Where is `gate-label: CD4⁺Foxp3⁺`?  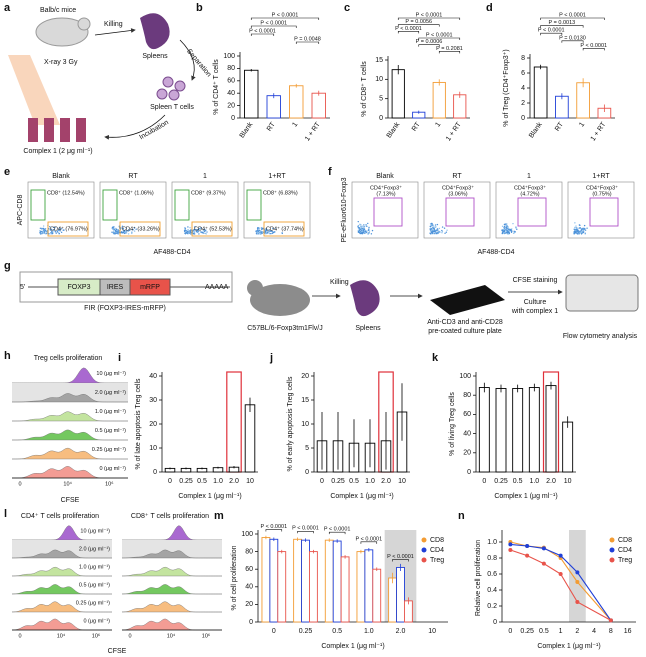
gate-label: CD4⁺Foxp3⁺ is located at coordinates (602, 187).